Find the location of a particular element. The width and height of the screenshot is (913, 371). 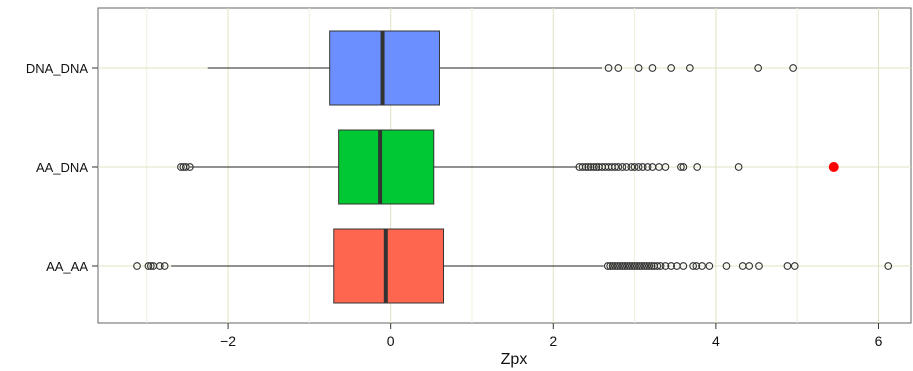

x-tick-label: −2 is located at coordinates (228, 341).